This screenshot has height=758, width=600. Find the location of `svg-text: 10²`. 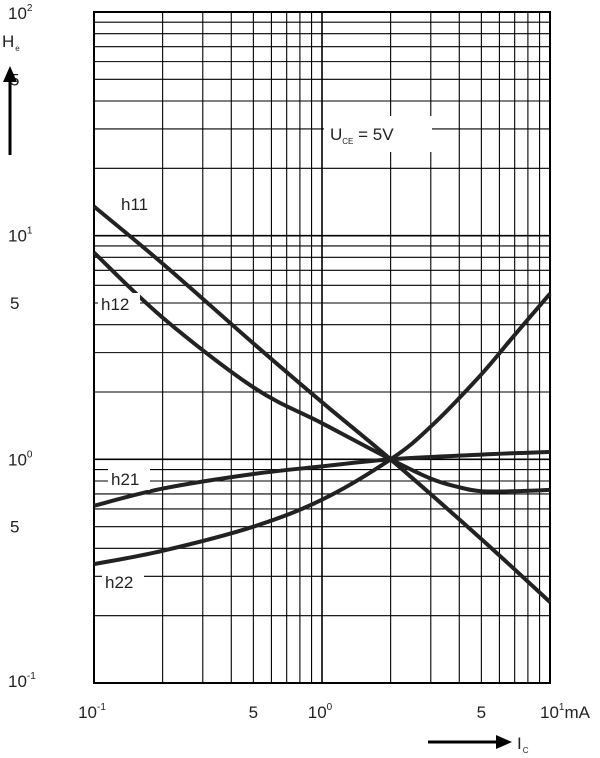

svg-text: 10² is located at coordinates (20, 13).